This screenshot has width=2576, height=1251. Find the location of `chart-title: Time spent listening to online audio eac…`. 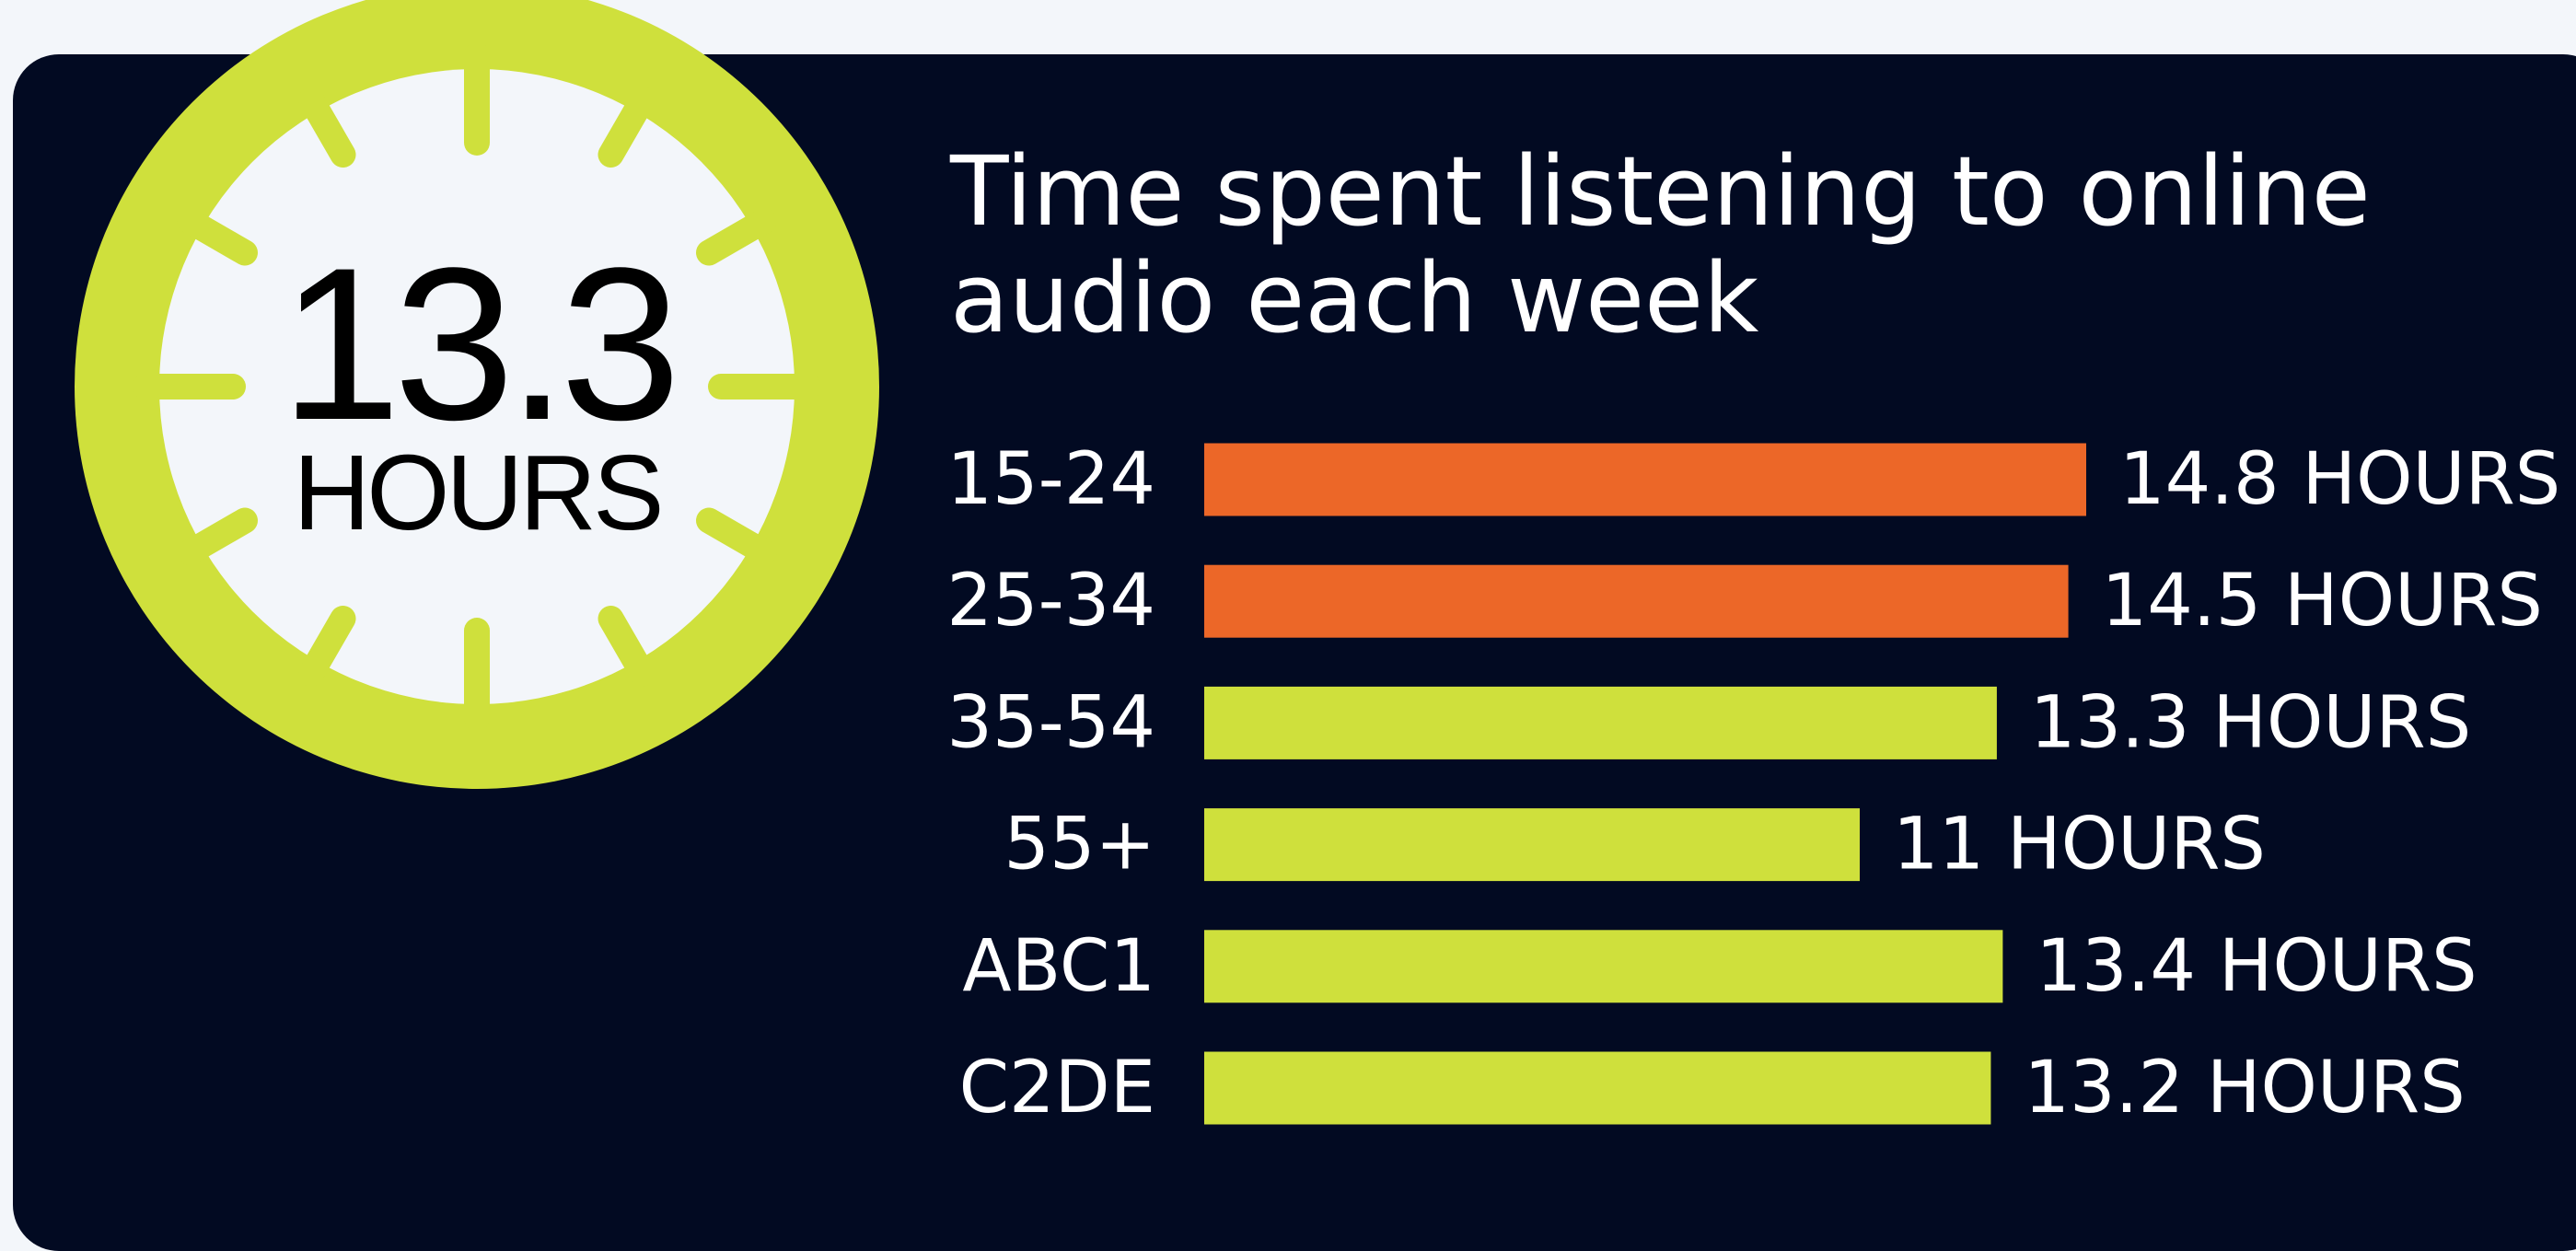

chart-title: Time spent listening to online audio eac… is located at coordinates (1660, 244).